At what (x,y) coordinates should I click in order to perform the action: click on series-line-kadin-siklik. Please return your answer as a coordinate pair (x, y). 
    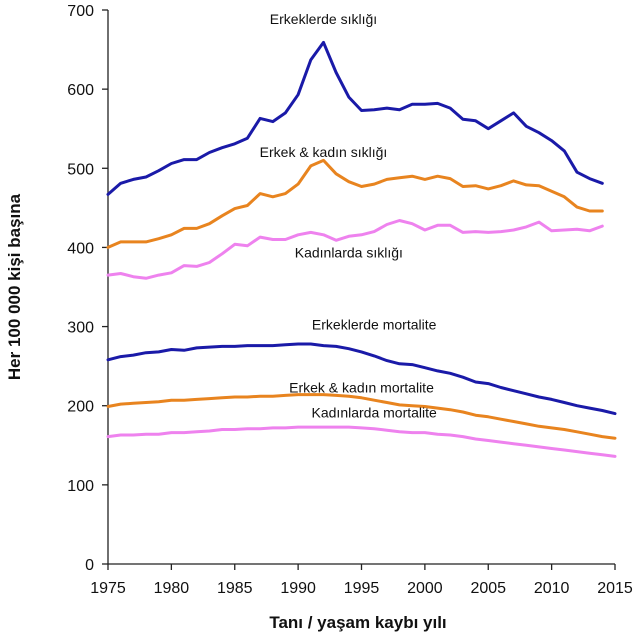
    Looking at the image, I should click on (355, 249).